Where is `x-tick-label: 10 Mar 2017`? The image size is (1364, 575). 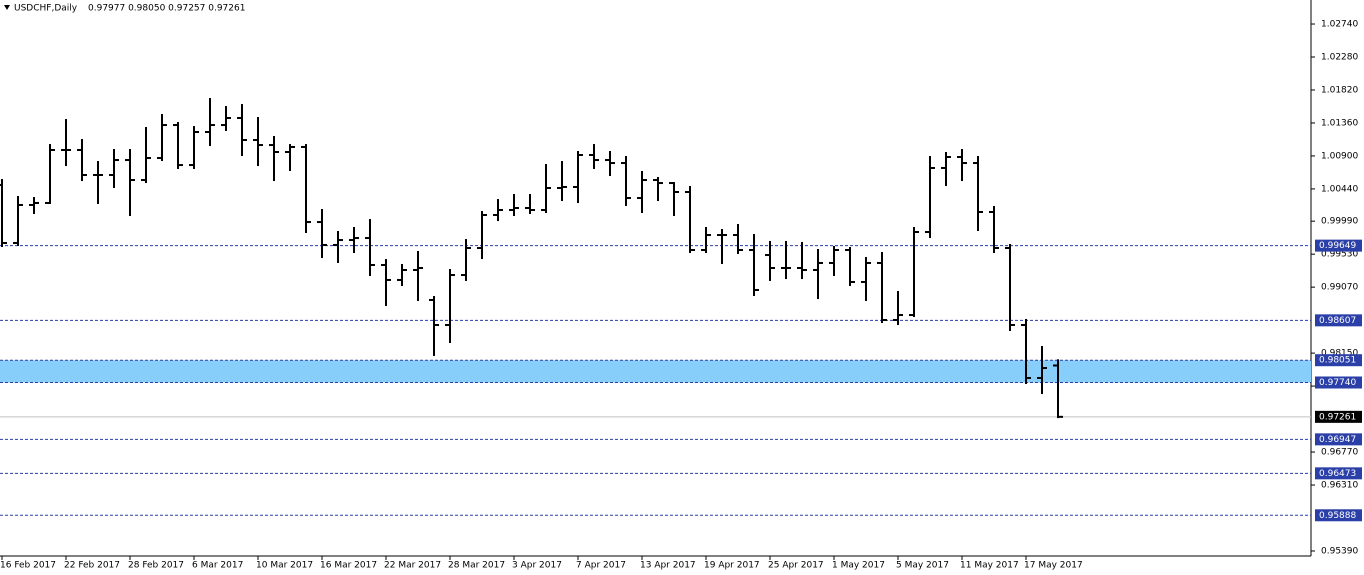 x-tick-label: 10 Mar 2017 is located at coordinates (284, 566).